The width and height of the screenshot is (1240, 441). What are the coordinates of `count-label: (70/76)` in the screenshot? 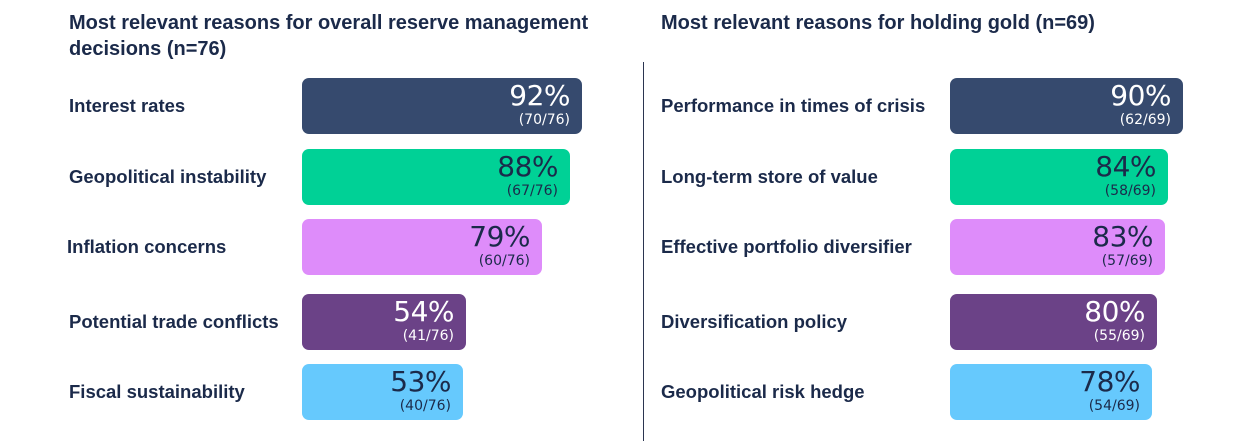 It's located at (544, 120).